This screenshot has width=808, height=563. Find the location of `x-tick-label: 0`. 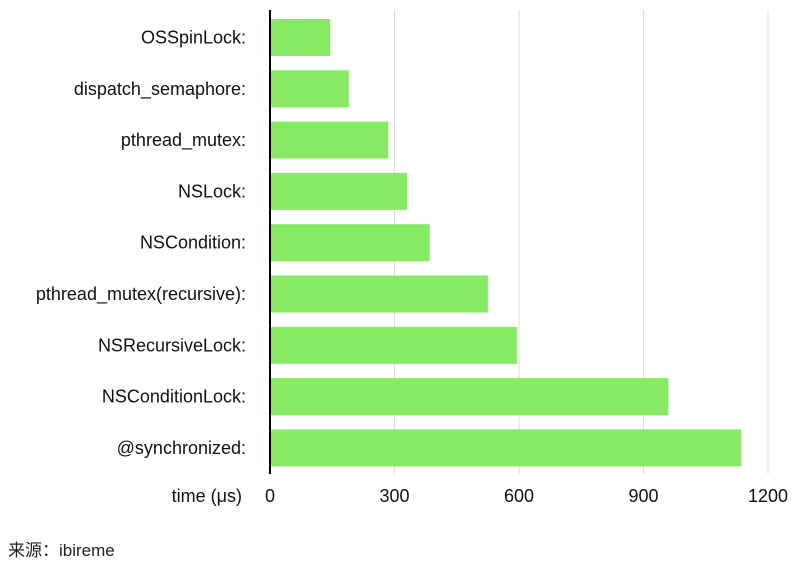

x-tick-label: 0 is located at coordinates (270, 496).